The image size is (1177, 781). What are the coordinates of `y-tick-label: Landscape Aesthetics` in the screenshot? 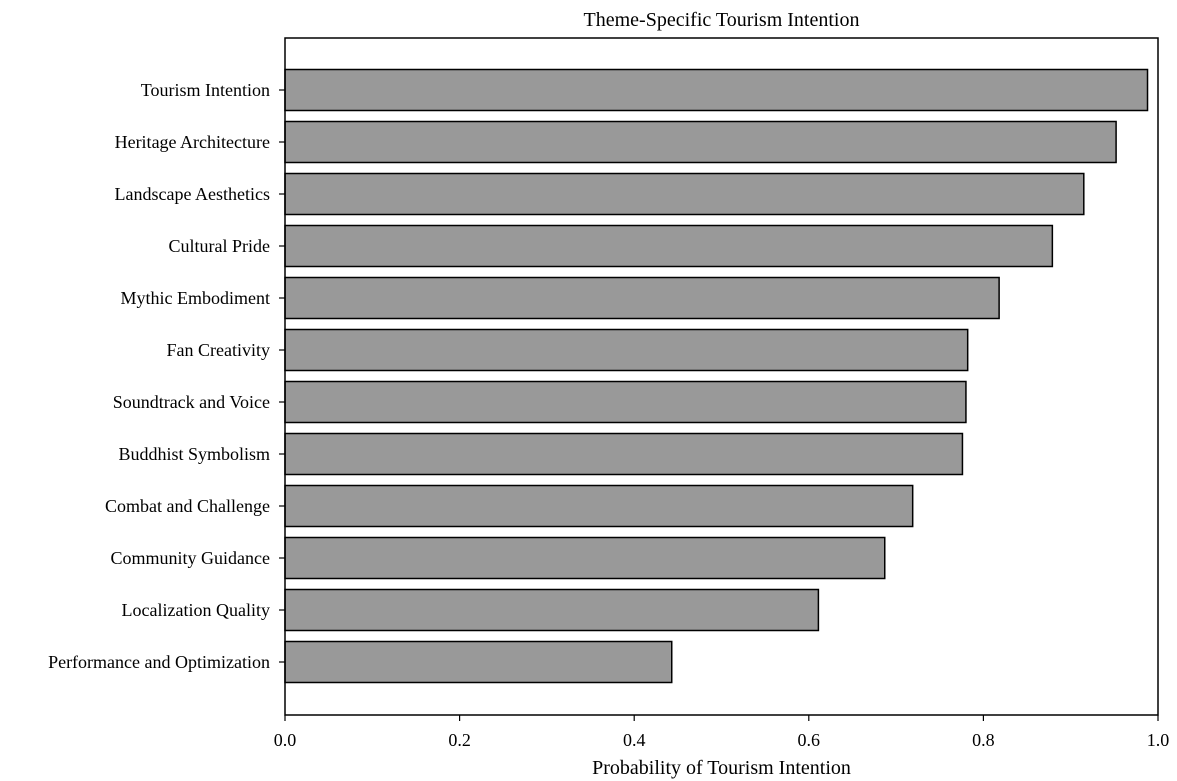 It's located at (192, 194).